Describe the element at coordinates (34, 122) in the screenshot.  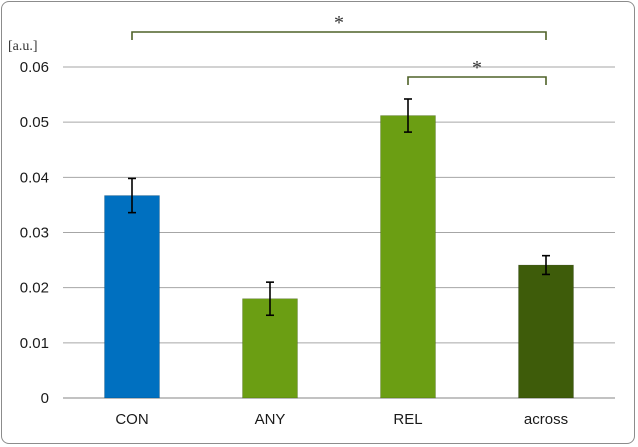
I see `y-tick-label: 0.05` at that location.